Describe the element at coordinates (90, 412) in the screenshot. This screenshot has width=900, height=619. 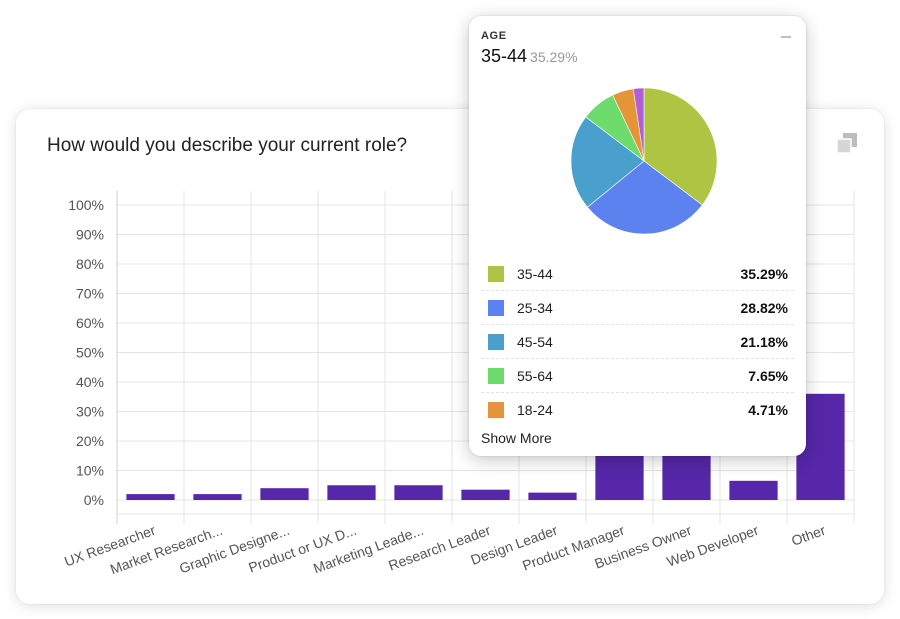
I see `y-tick-label: 30%` at that location.